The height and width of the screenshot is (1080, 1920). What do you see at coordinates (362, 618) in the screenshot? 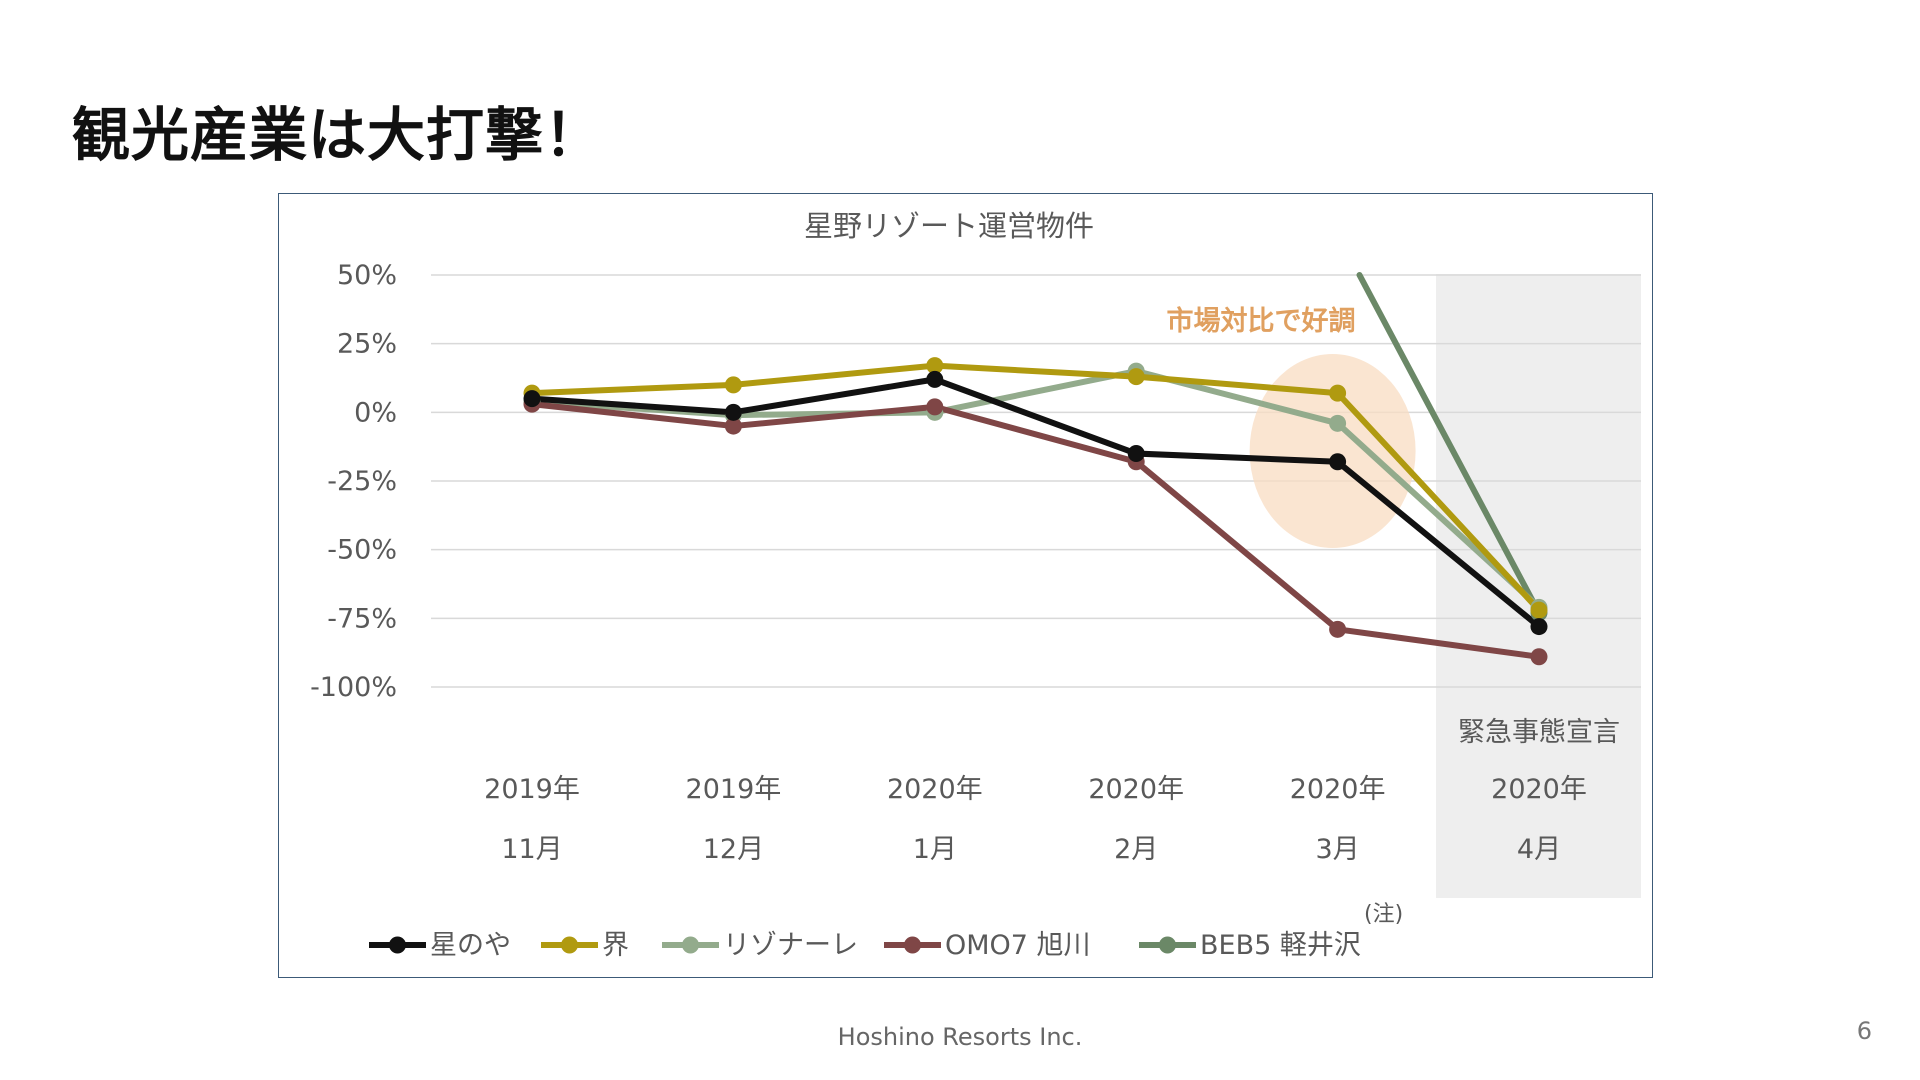
I see `y-tick-label: -75%` at bounding box center [362, 618].